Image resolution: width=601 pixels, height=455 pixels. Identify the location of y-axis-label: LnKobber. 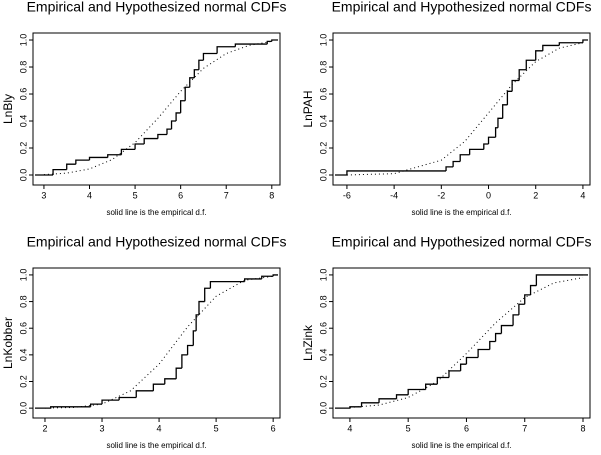
(8, 343).